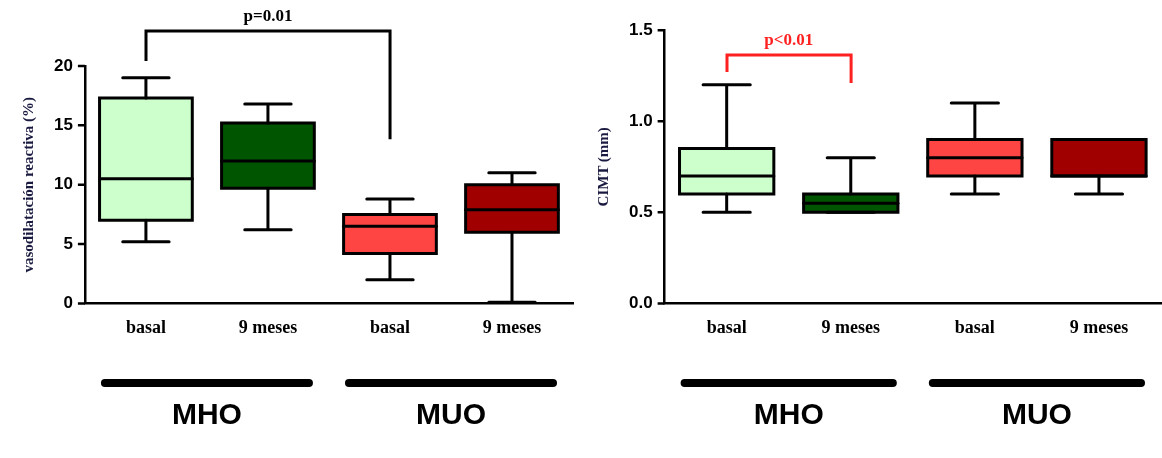  Describe the element at coordinates (68, 243) in the screenshot. I see `y-tick-label: 5` at that location.